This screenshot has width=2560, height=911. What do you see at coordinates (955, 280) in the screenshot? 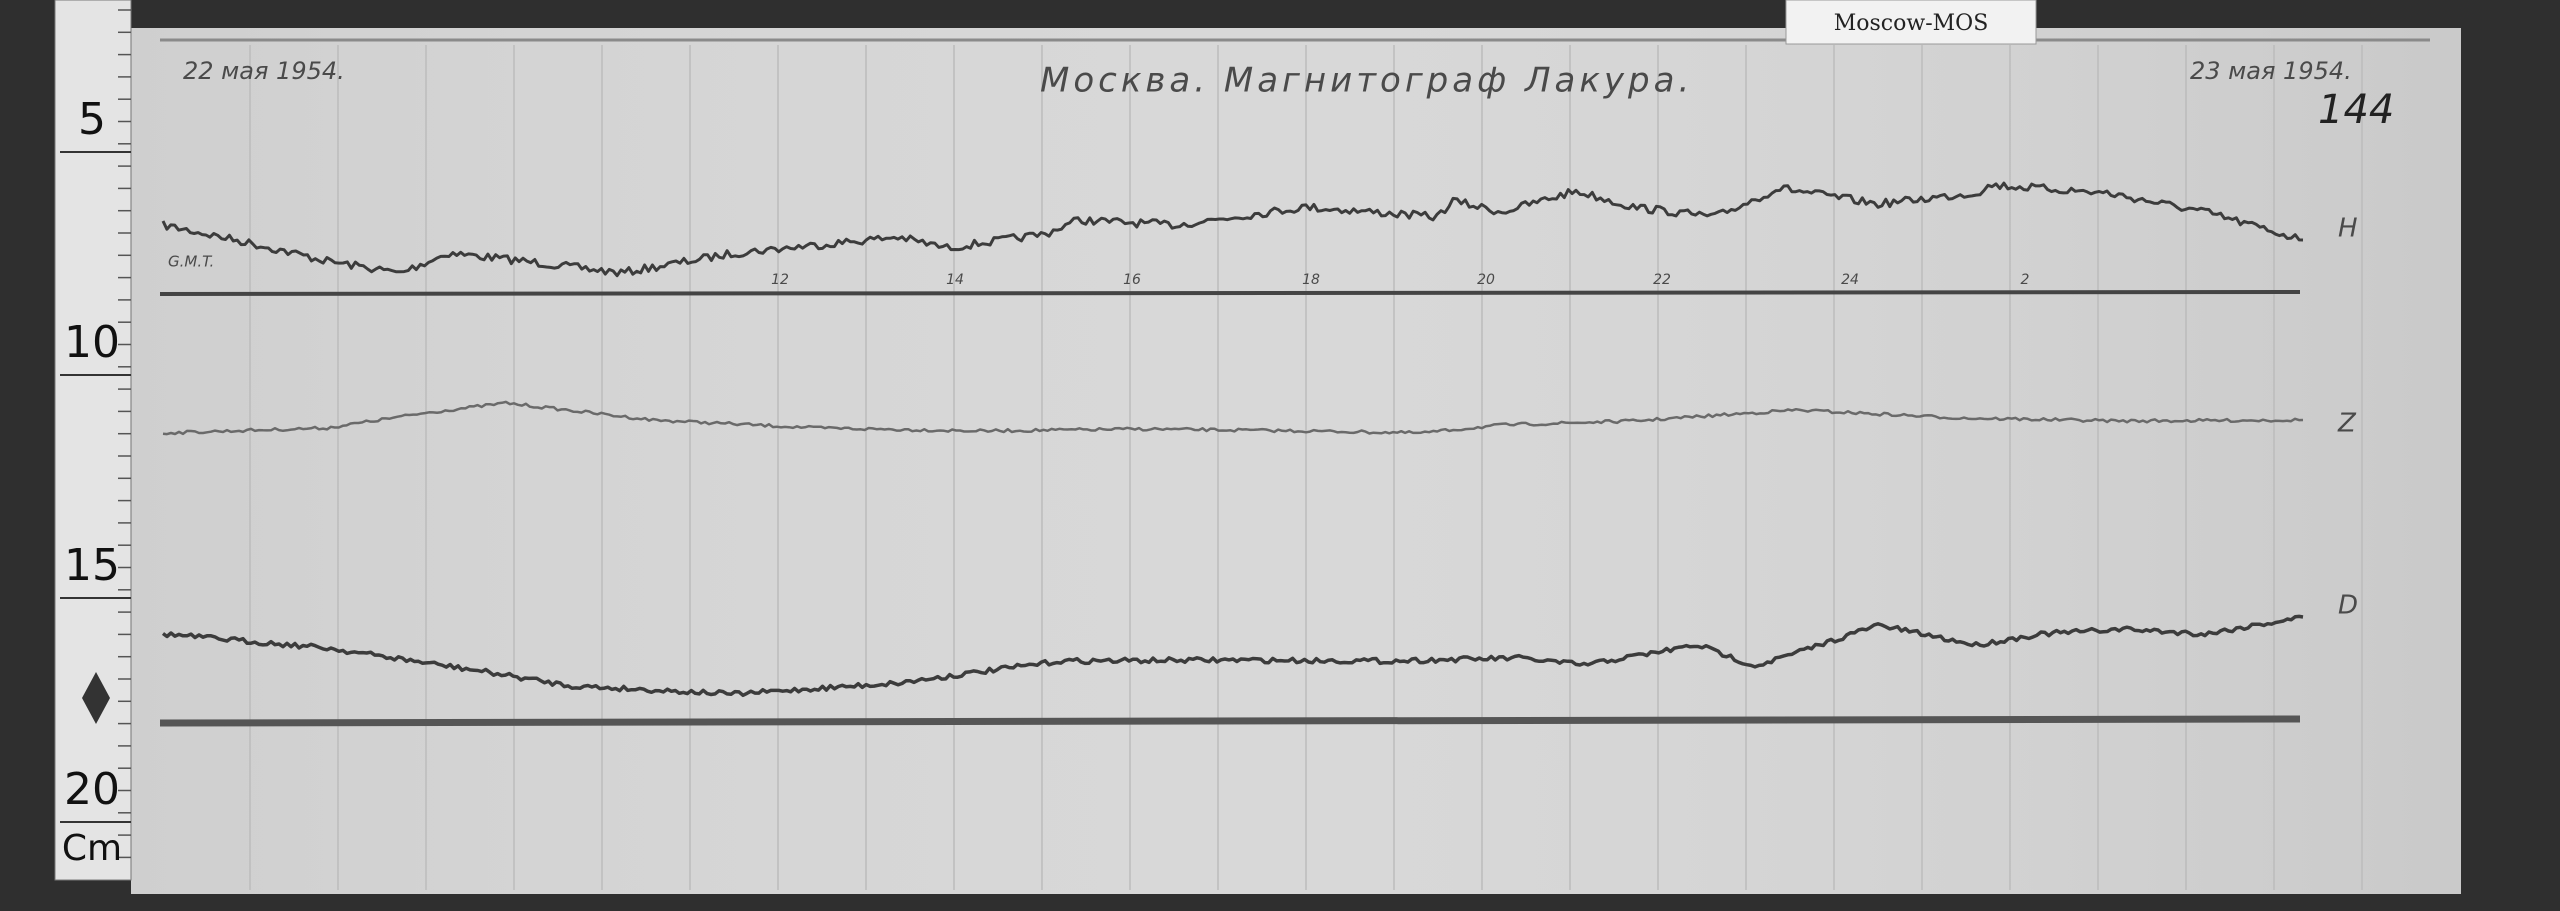
I see `hour-label: 14` at bounding box center [955, 280].